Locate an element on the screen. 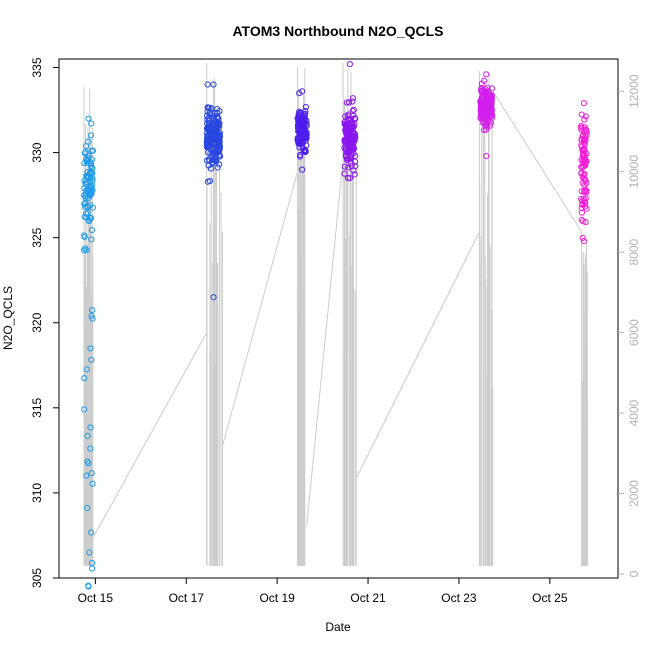 The width and height of the screenshot is (650, 650). y-left-tick-label: 305 is located at coordinates (37, 578).